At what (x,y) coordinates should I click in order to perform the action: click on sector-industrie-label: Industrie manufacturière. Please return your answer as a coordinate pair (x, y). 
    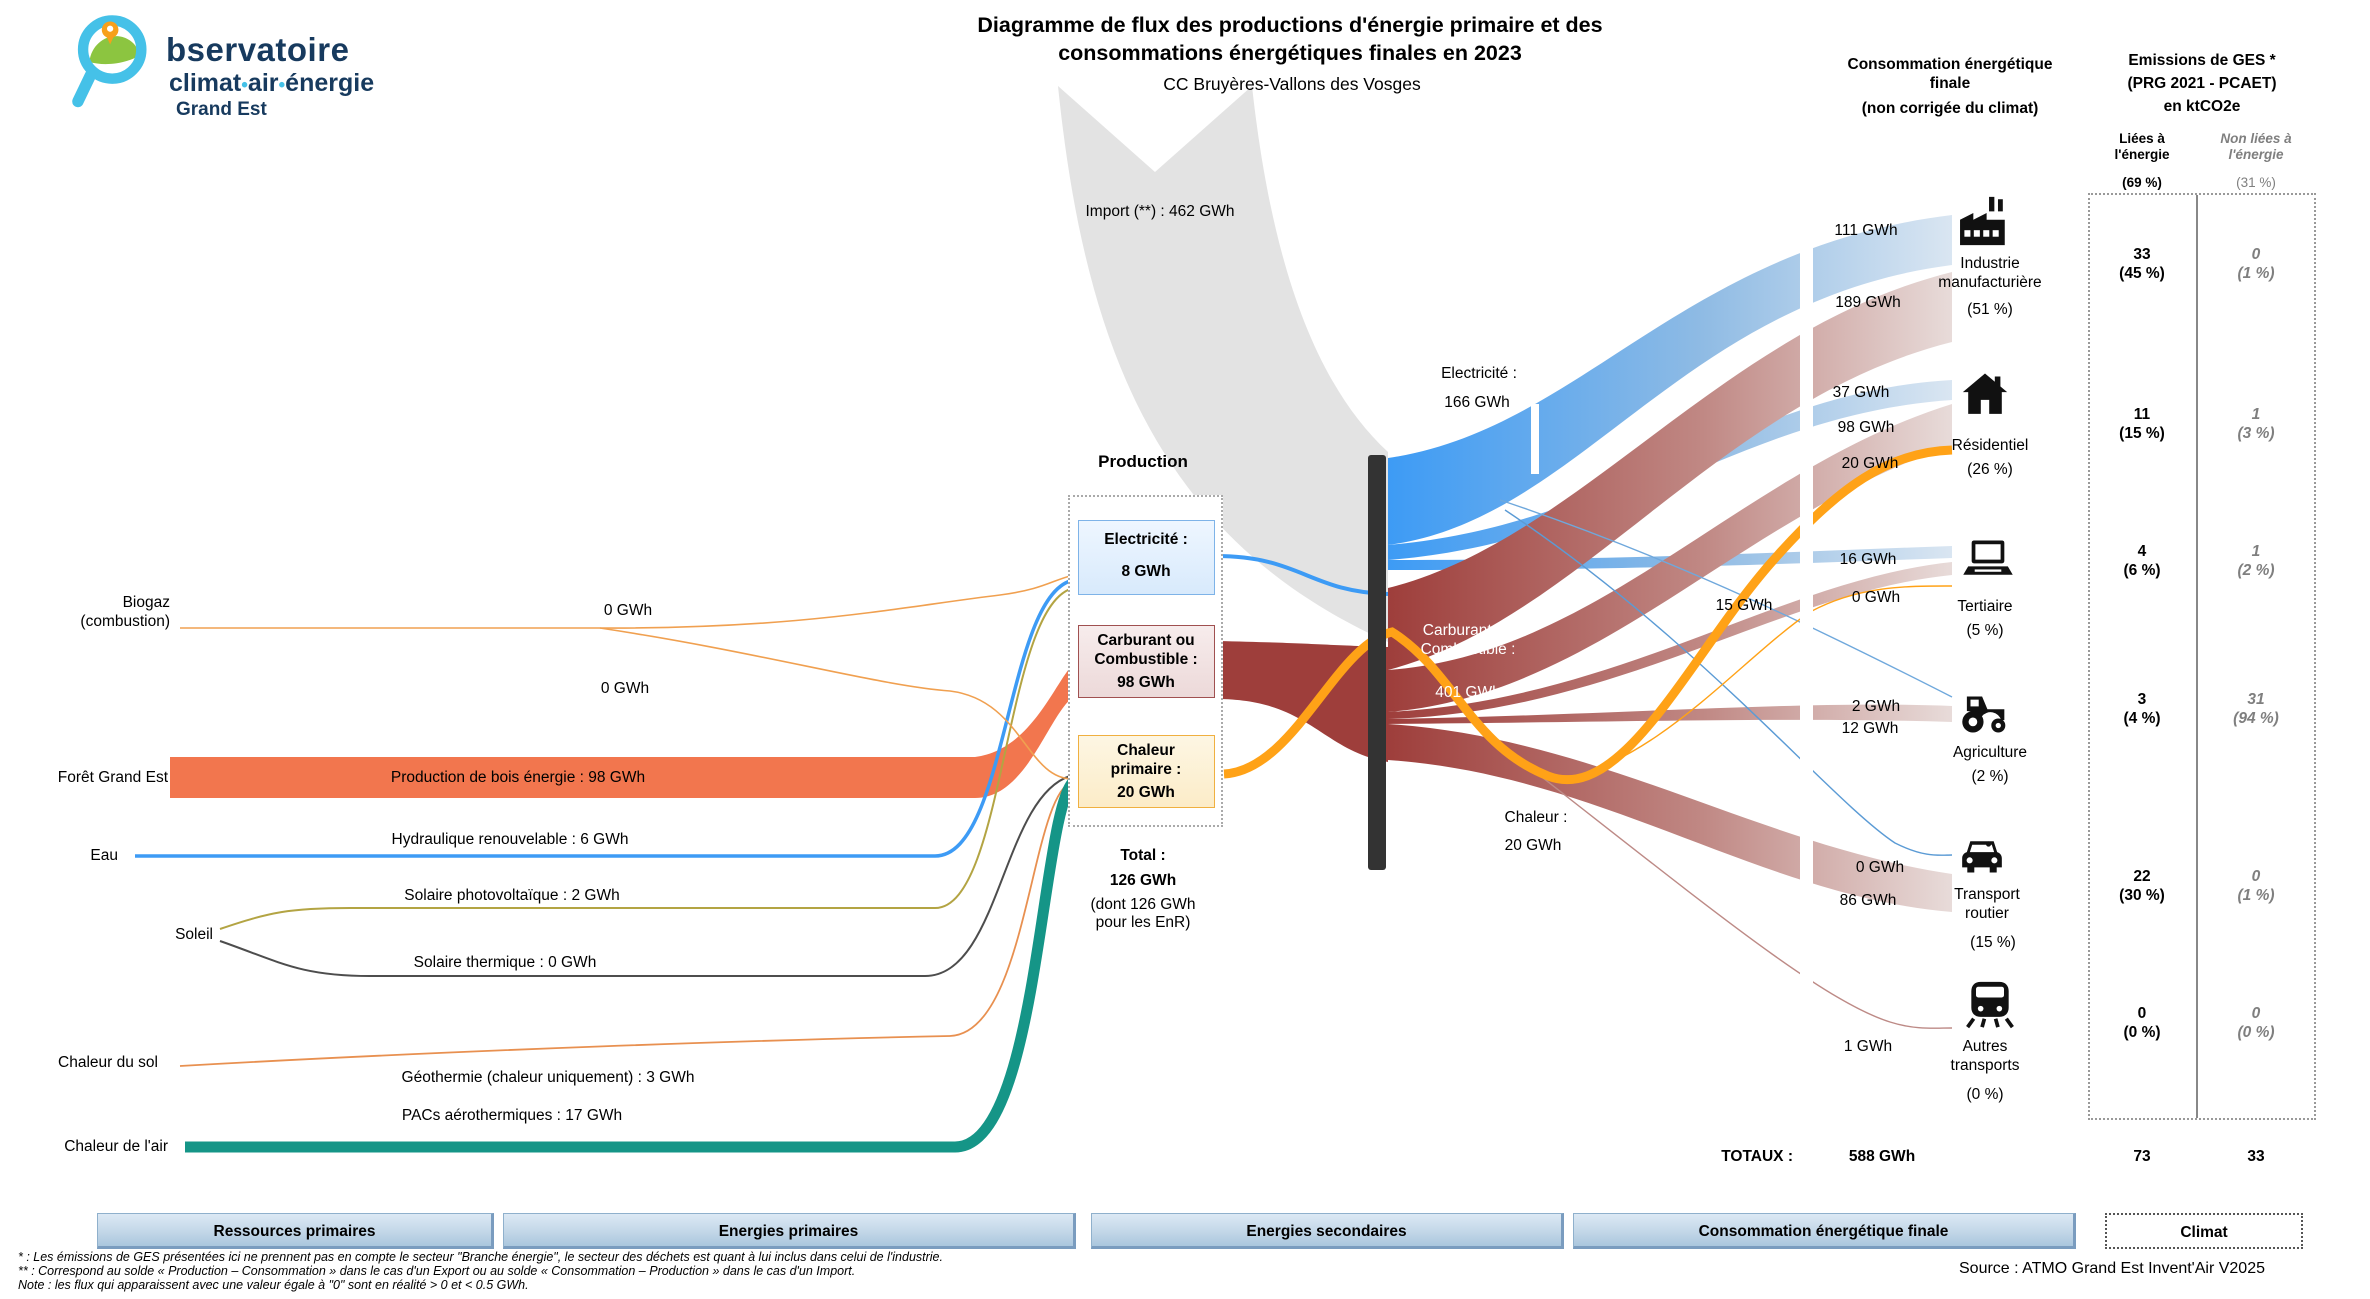
    Looking at the image, I should click on (1990, 273).